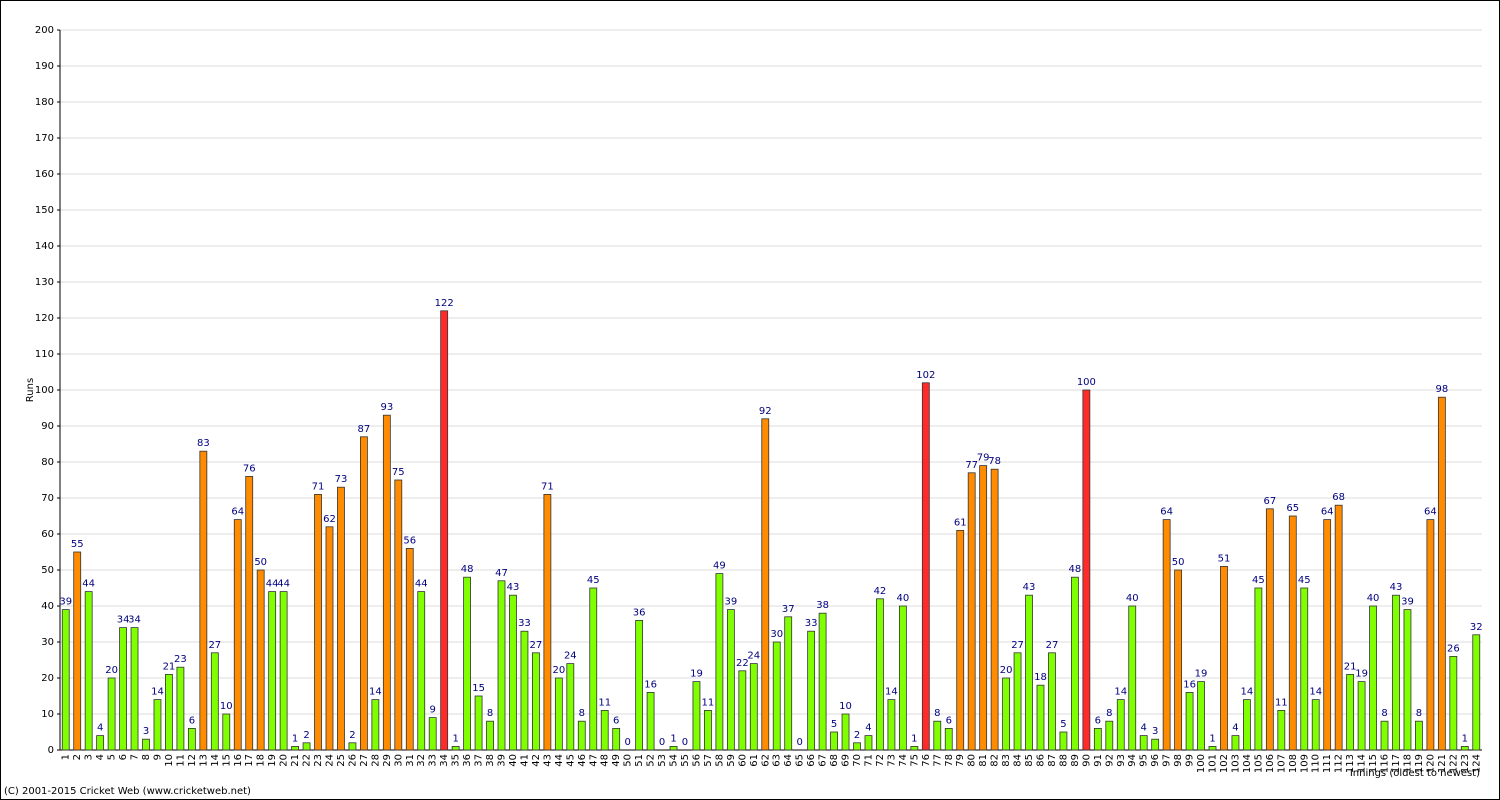  Describe the element at coordinates (421, 760) in the screenshot. I see `x-tick-label: 32` at that location.